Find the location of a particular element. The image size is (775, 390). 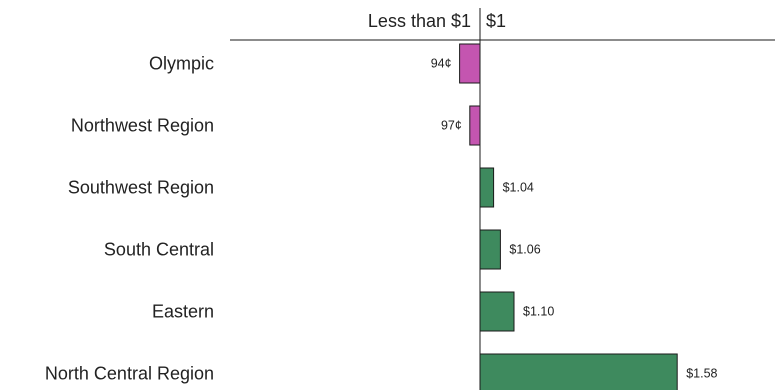

category-label: Olympic is located at coordinates (181, 64).